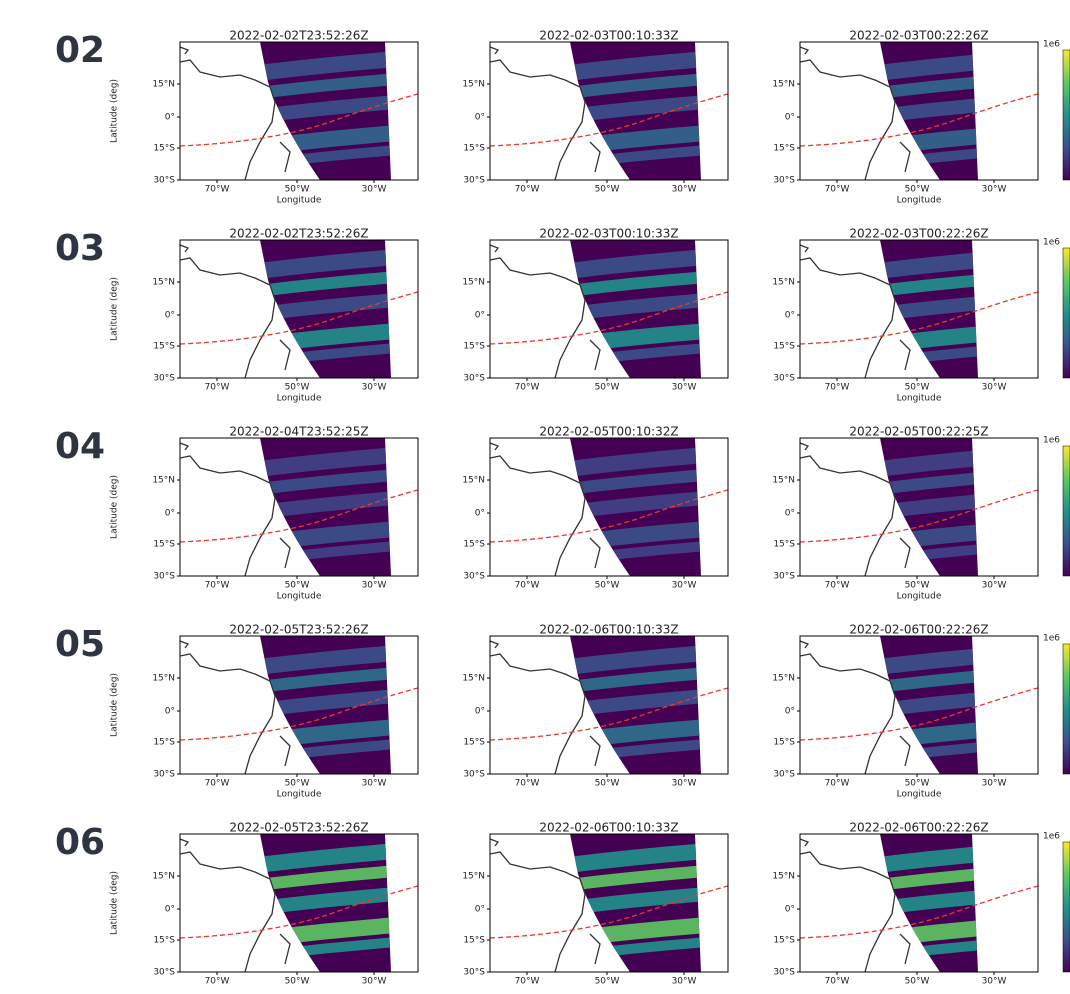  Describe the element at coordinates (918, 36) in the screenshot. I see `panel-title: 2022-02-03T00:22:26Z` at that location.